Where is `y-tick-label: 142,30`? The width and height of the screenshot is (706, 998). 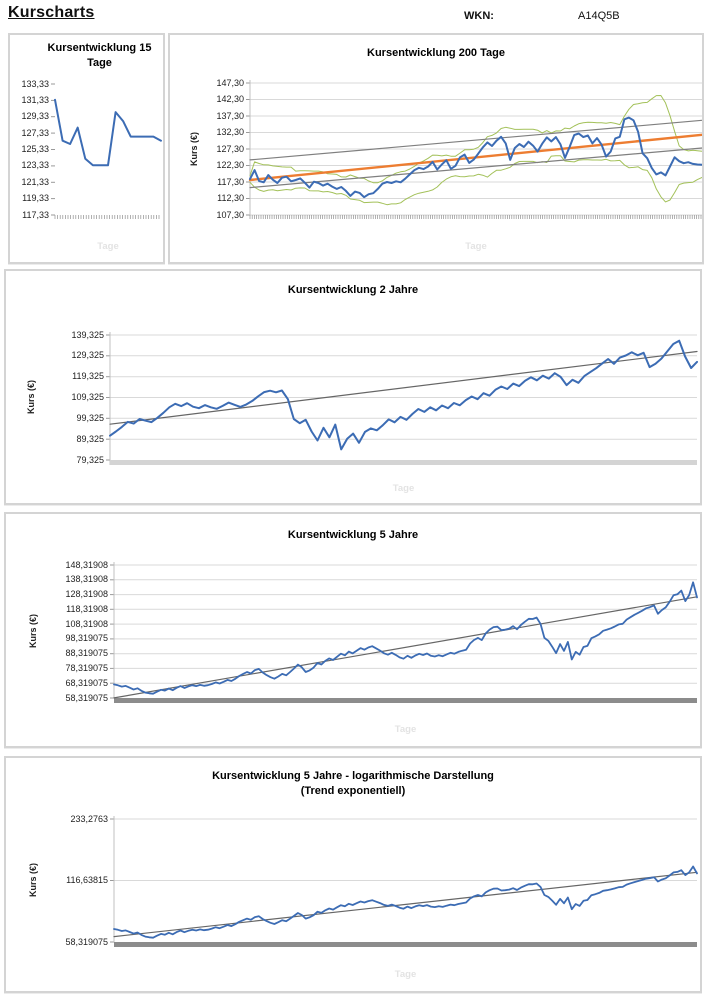 y-tick-label: 142,30 is located at coordinates (230, 99).